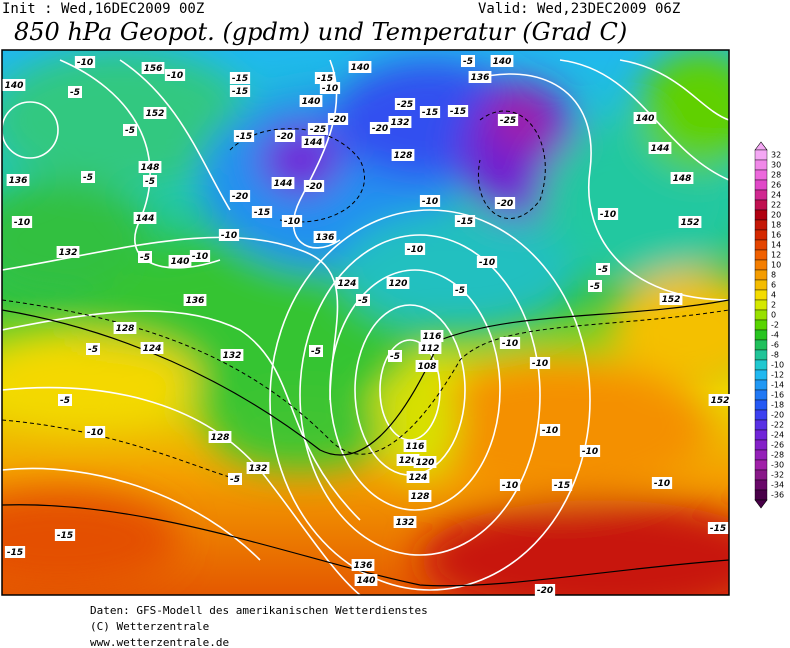  Describe the element at coordinates (777, 465) in the screenshot. I see `scale-label: -30` at that location.